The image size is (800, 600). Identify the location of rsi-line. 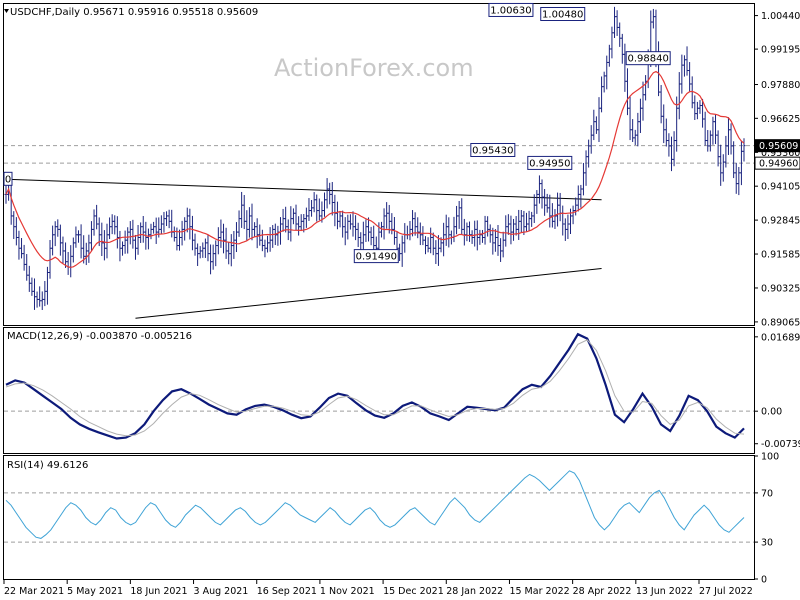
(375, 504).